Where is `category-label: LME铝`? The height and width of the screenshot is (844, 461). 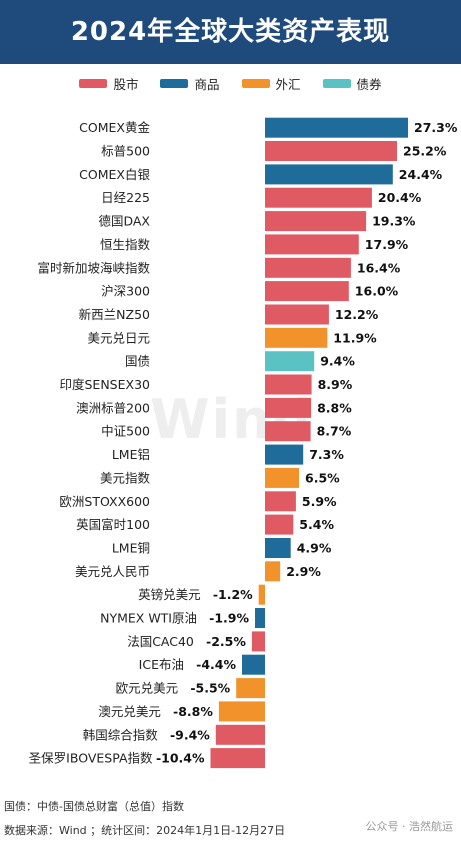
category-label: LME铝 is located at coordinates (131, 454).